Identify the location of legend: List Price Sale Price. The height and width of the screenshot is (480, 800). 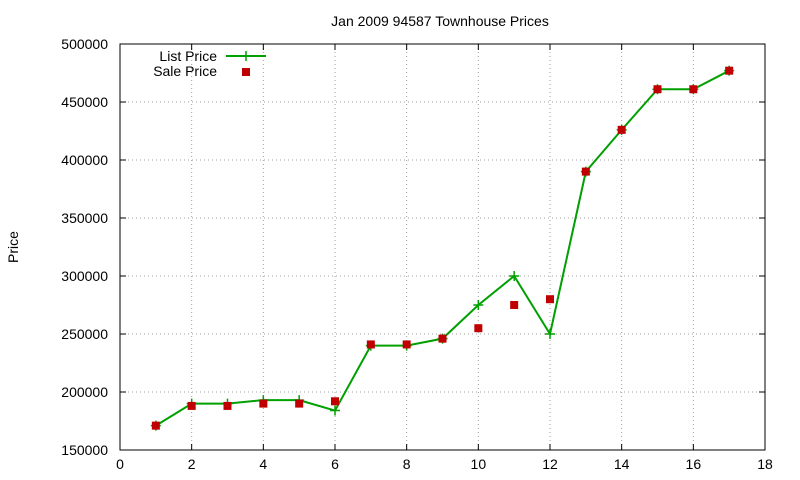
(209, 63).